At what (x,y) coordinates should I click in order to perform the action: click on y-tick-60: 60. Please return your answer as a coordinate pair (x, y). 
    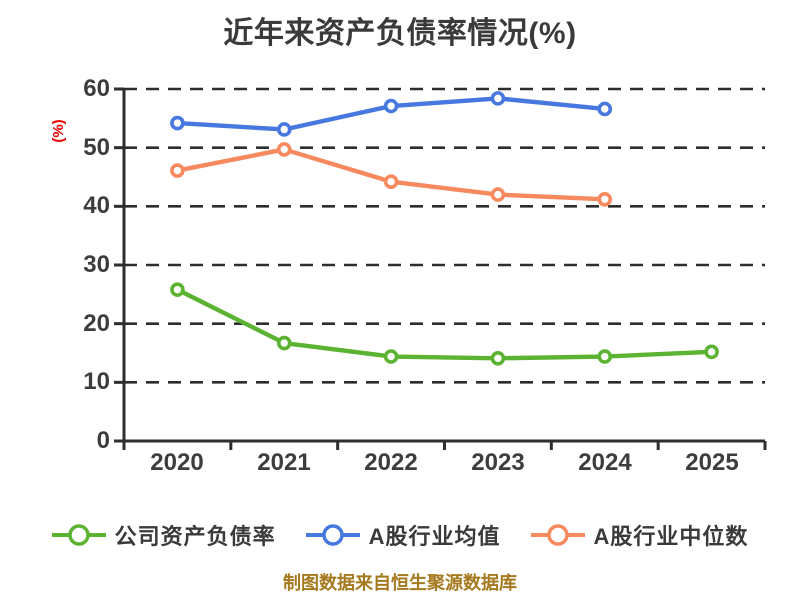
    Looking at the image, I should click on (96, 88).